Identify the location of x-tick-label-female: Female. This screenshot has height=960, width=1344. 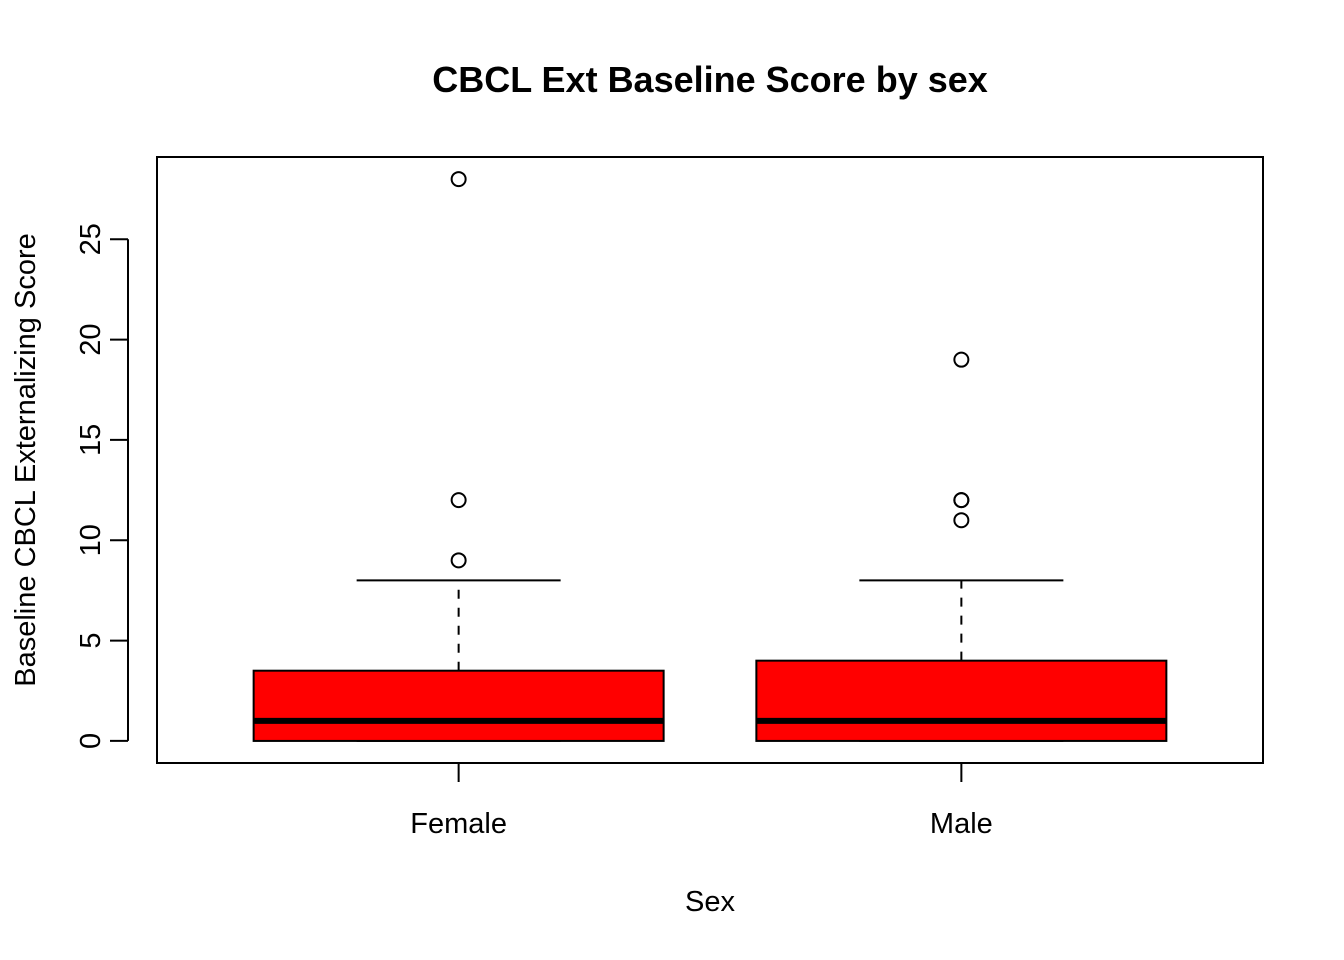
(458, 824).